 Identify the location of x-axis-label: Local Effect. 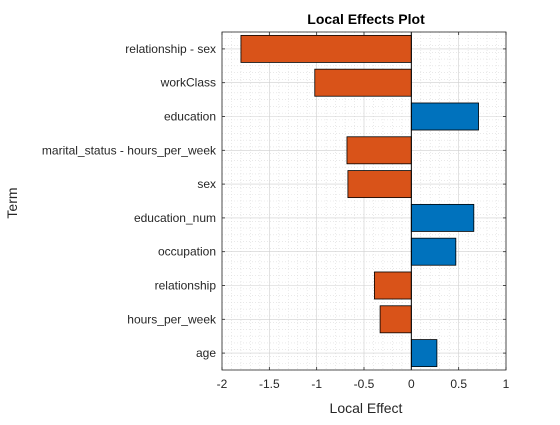
(366, 408).